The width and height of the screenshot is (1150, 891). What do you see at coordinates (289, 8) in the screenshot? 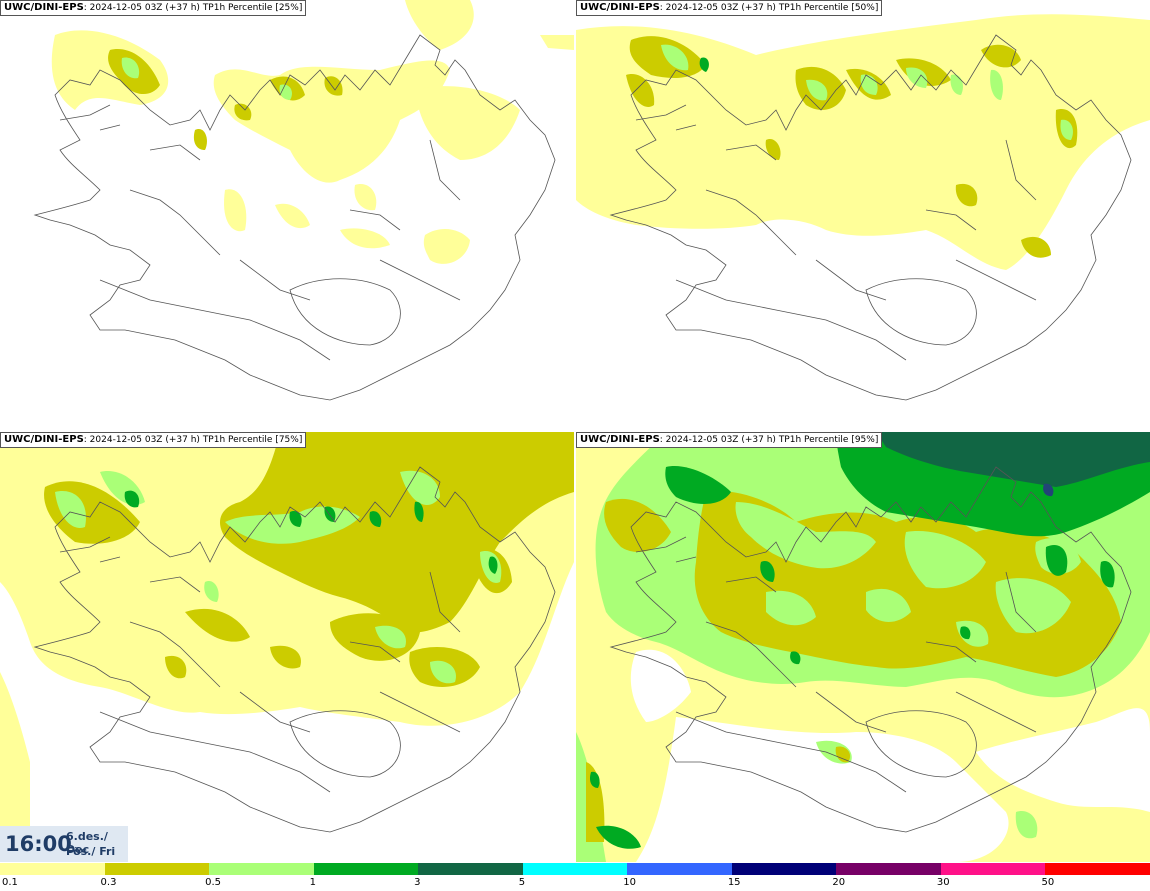
I see `percentile-label: [25%]` at bounding box center [289, 8].